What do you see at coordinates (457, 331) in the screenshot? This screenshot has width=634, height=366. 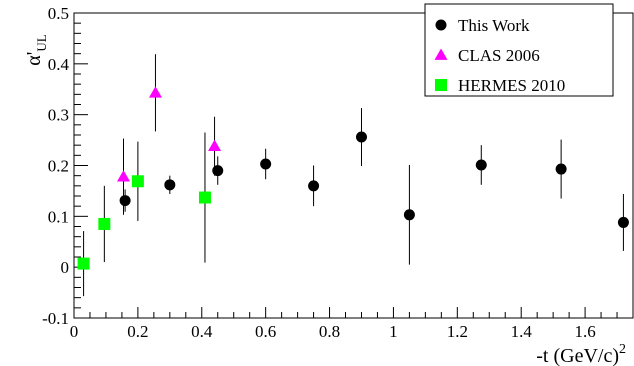 I see `x-tick-label: 1.2` at bounding box center [457, 331].